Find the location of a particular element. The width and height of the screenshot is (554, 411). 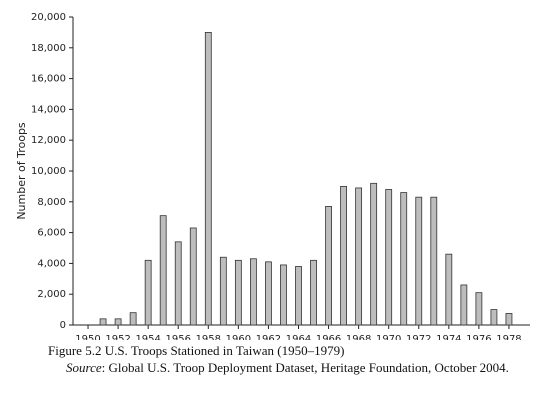

x-tick-label: 1966 is located at coordinates (328, 337).